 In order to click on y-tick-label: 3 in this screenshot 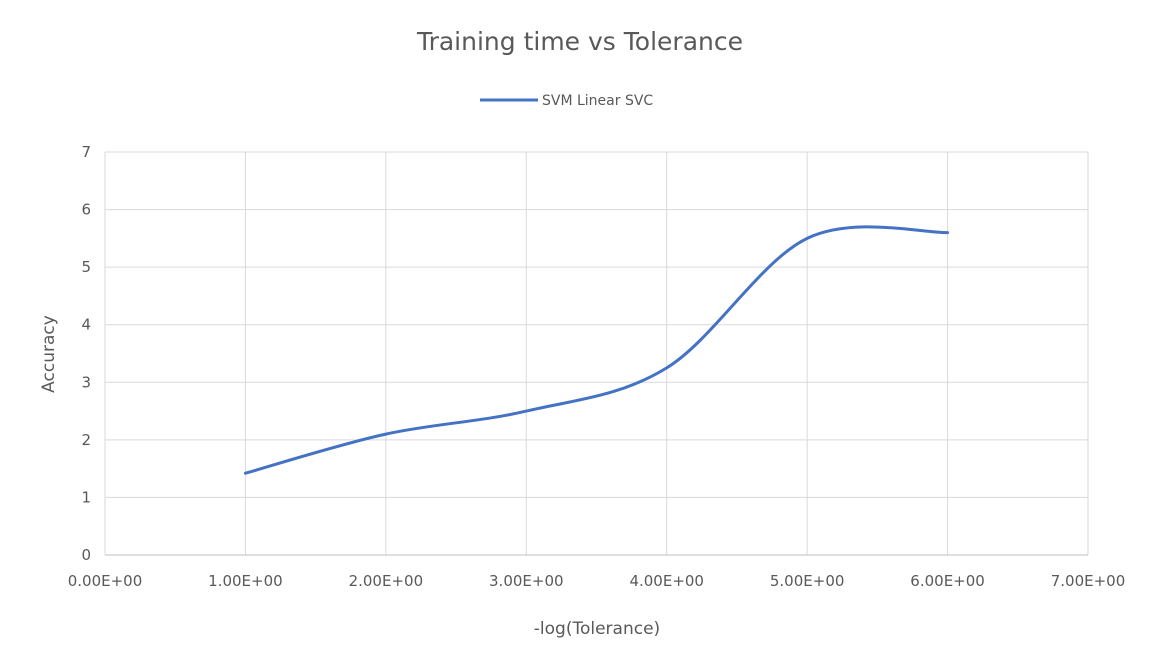, I will do `click(86, 382)`.